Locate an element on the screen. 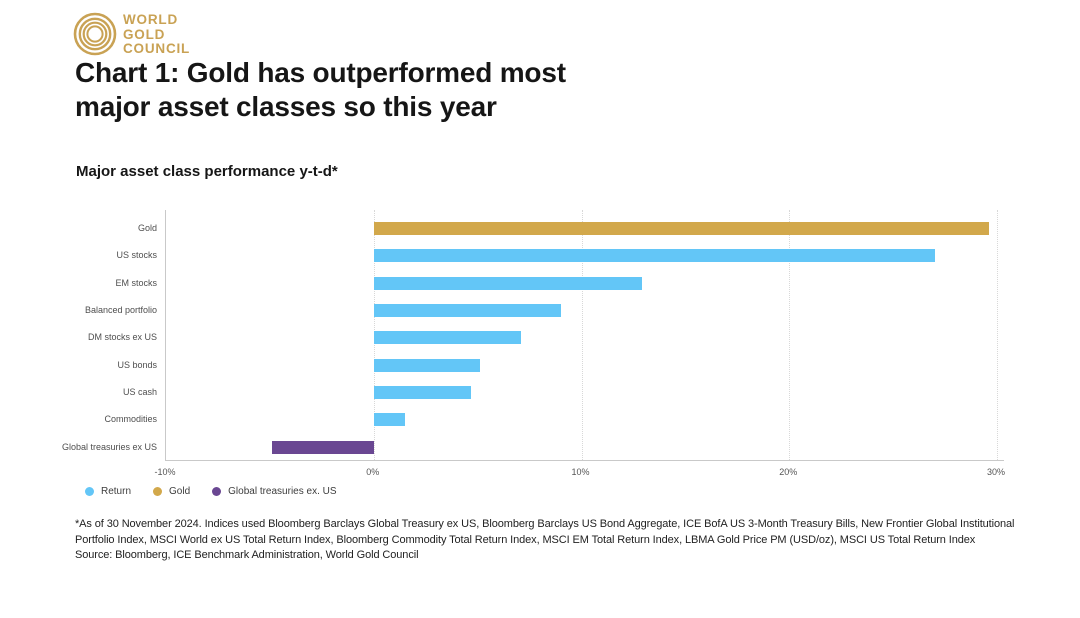 The height and width of the screenshot is (618, 1080). legend-dot-global-treasuries-ex-us is located at coordinates (217, 491).